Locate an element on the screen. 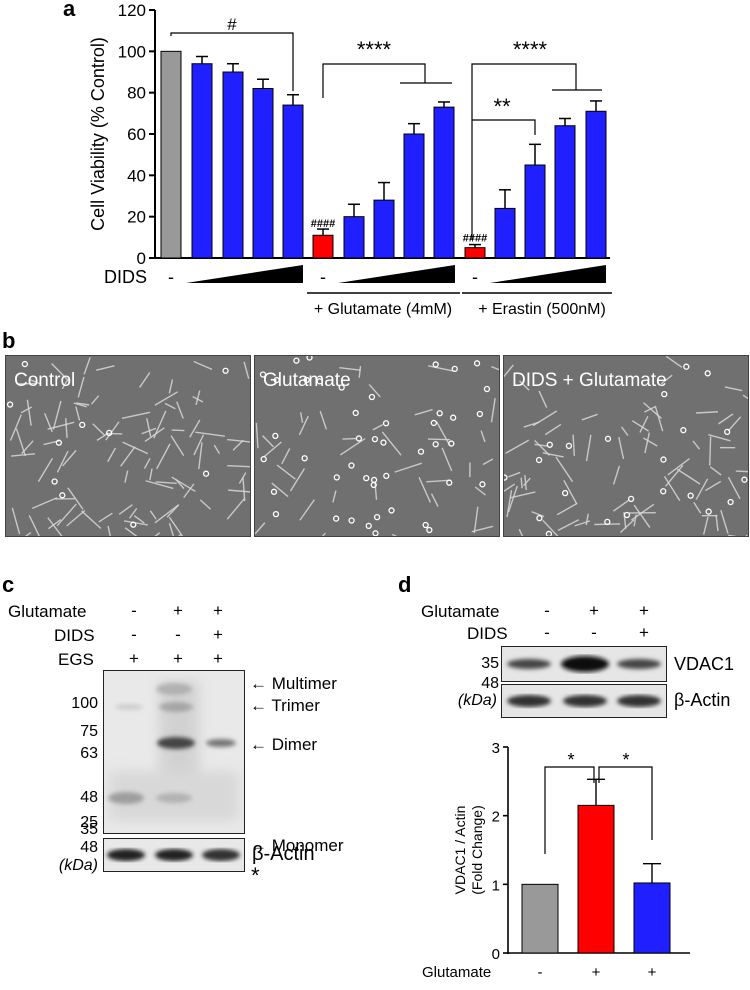 The width and height of the screenshot is (750, 990). row-label-dids: DIDS is located at coordinates (74, 635).